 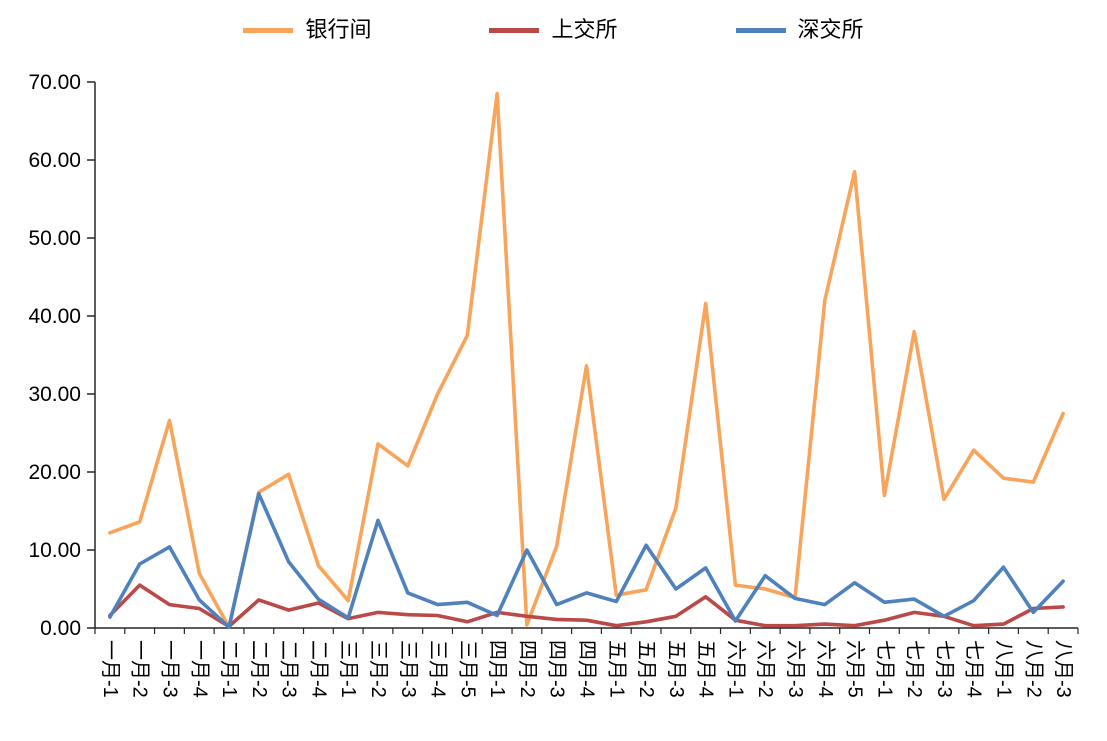 I want to click on legend-swatch-szse, so click(x=760, y=30).